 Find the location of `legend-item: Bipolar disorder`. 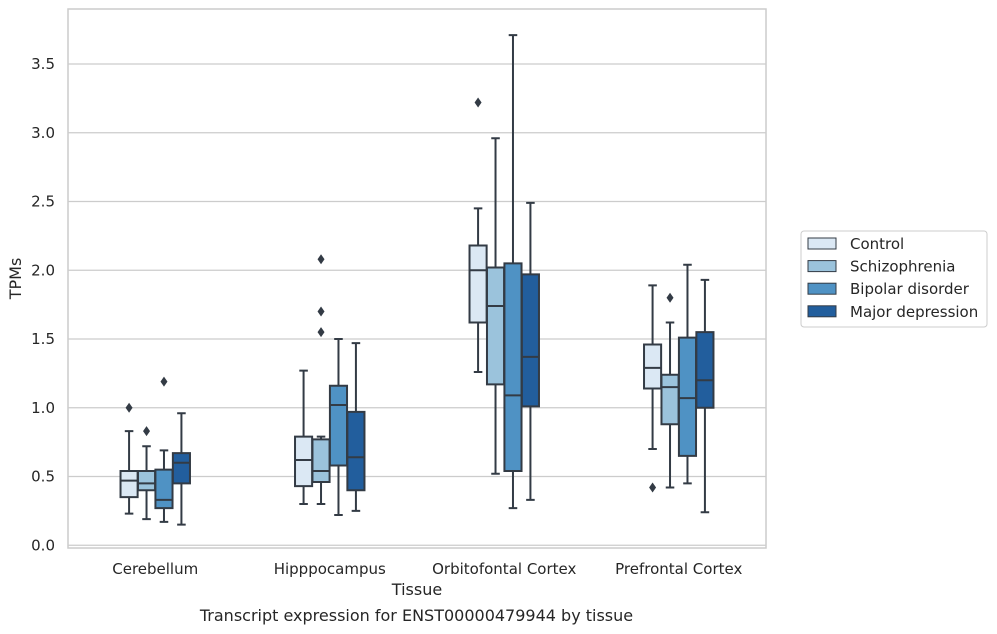

legend-item: Bipolar disorder is located at coordinates (888, 289).